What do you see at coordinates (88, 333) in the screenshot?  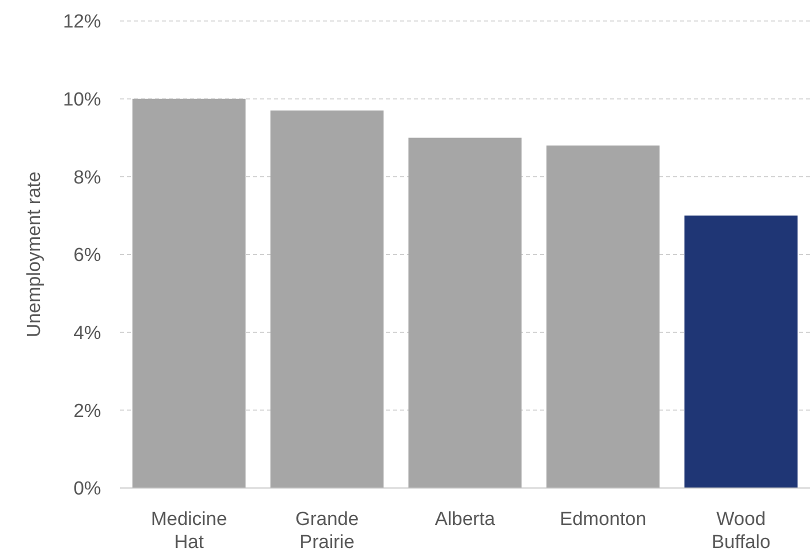 I see `y-tick-label: 4%` at bounding box center [88, 333].